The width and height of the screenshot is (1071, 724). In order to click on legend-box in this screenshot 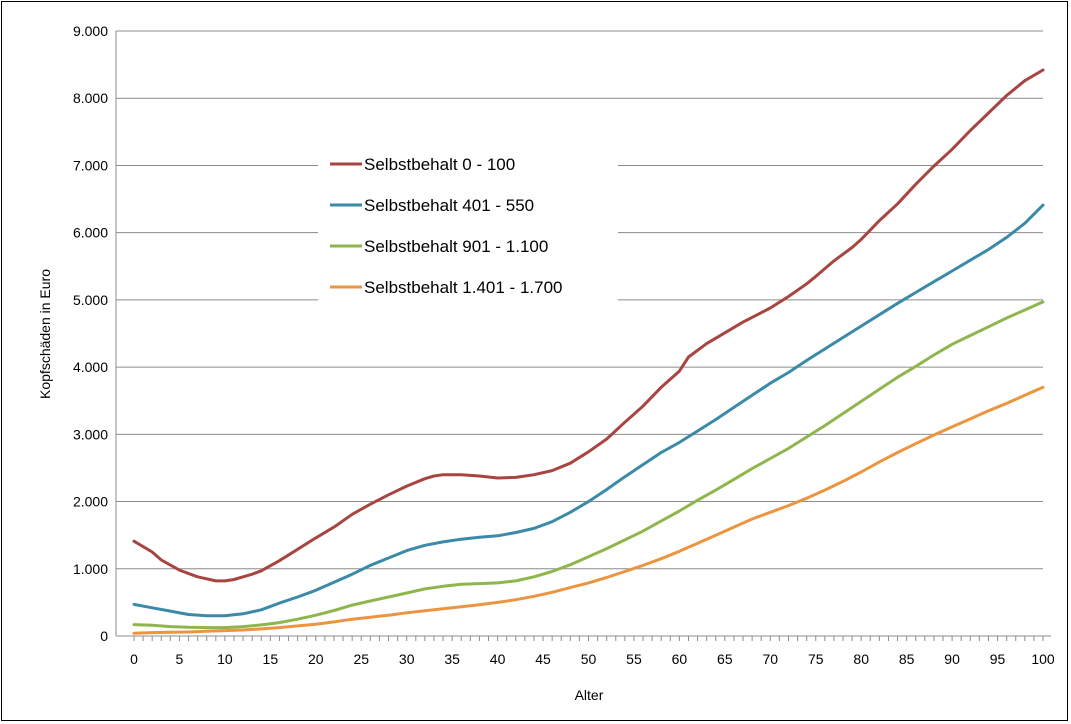, I will do `click(468, 226)`.